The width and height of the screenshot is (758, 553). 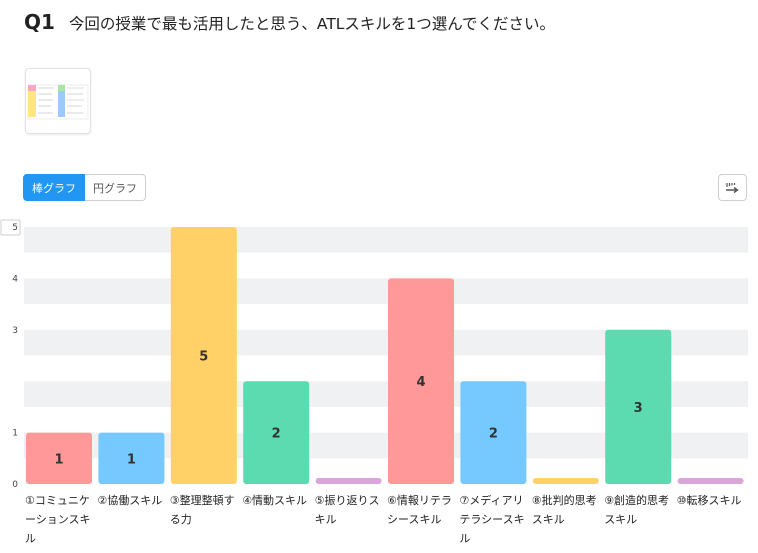 What do you see at coordinates (10, 227) in the screenshot?
I see `y-max-tick-box` at bounding box center [10, 227].